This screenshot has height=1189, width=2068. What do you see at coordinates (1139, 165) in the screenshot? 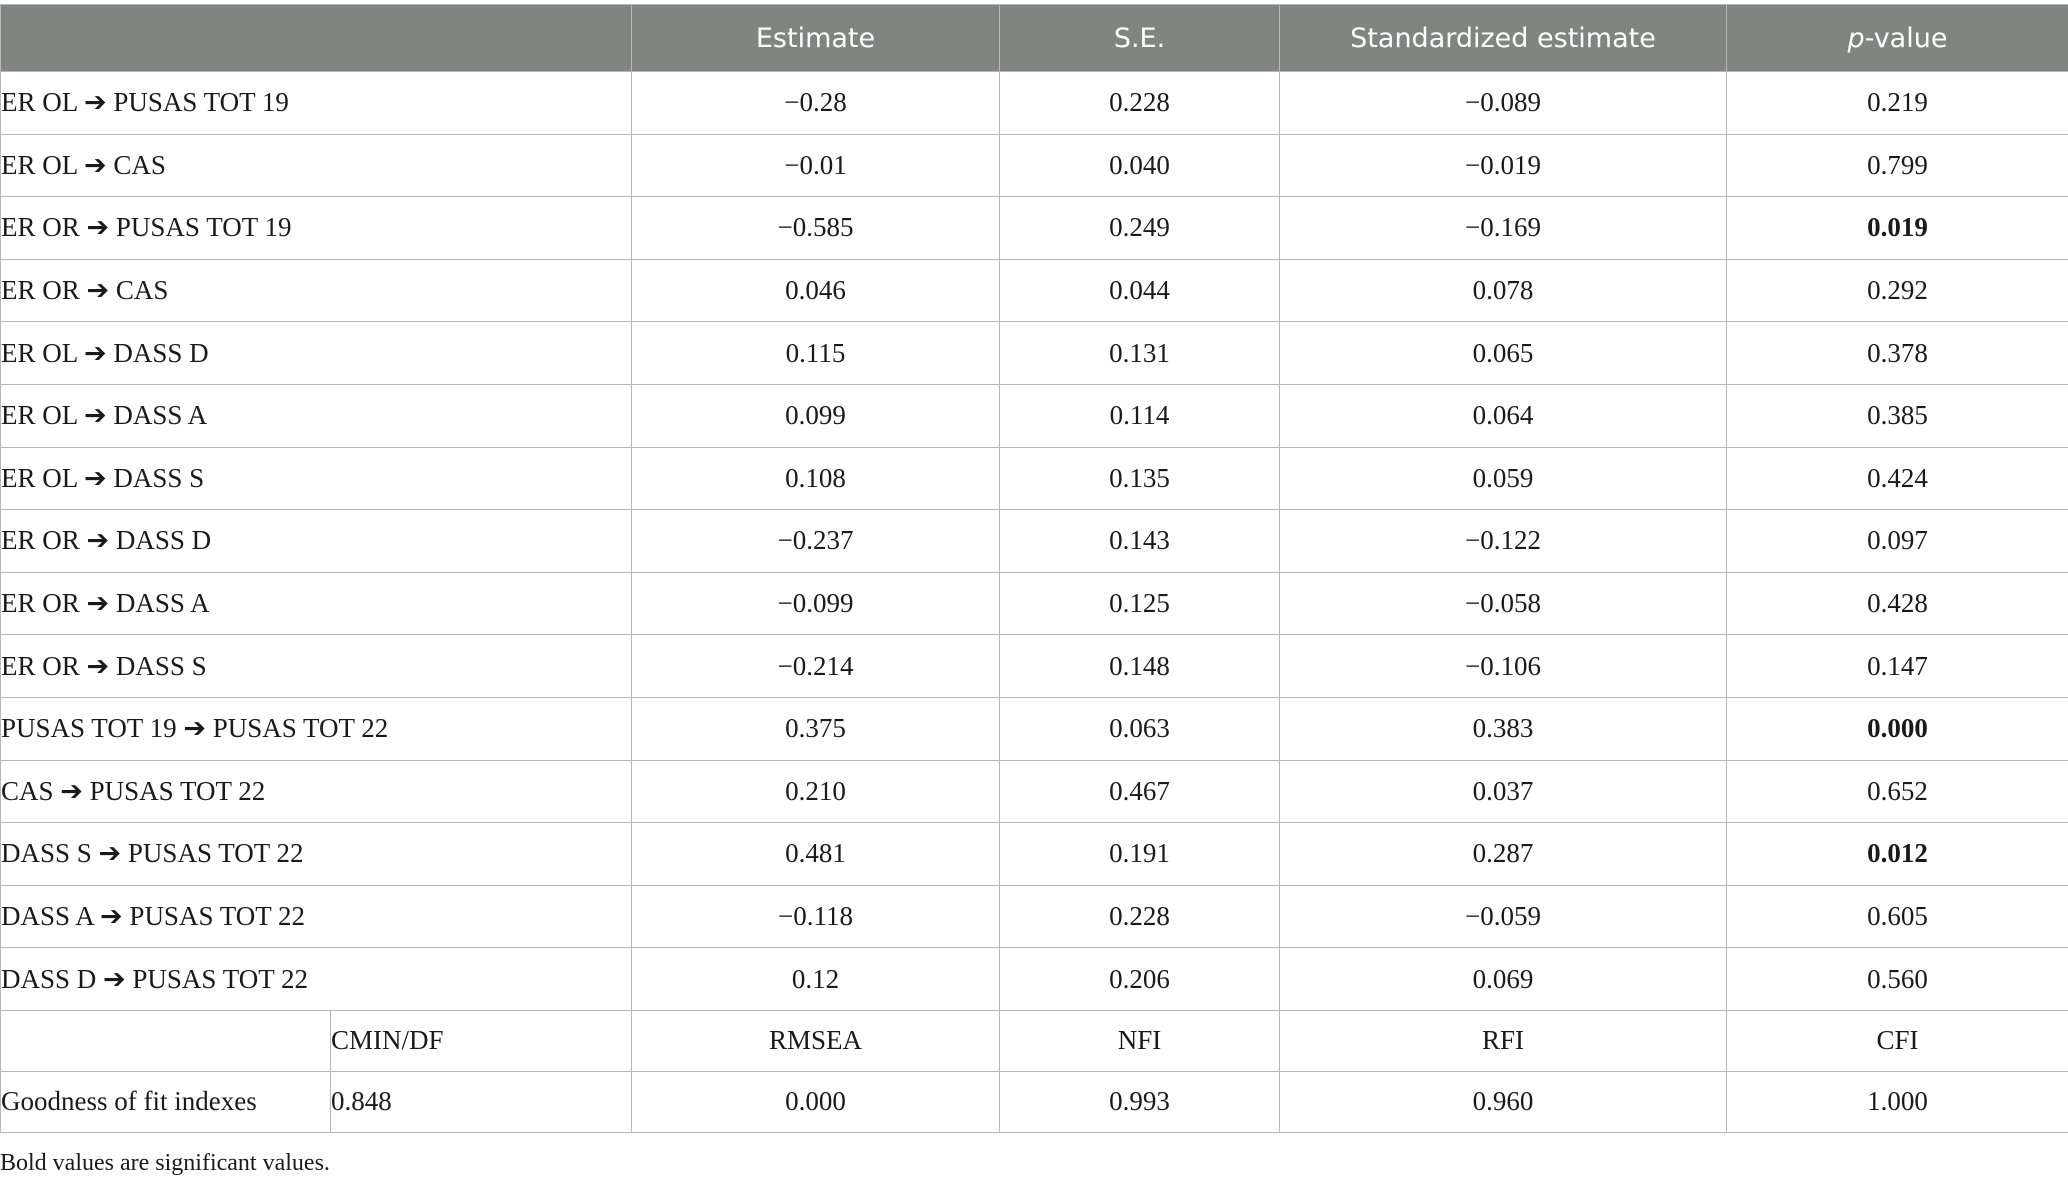
I see `cell-se: 0.040` at bounding box center [1139, 165].